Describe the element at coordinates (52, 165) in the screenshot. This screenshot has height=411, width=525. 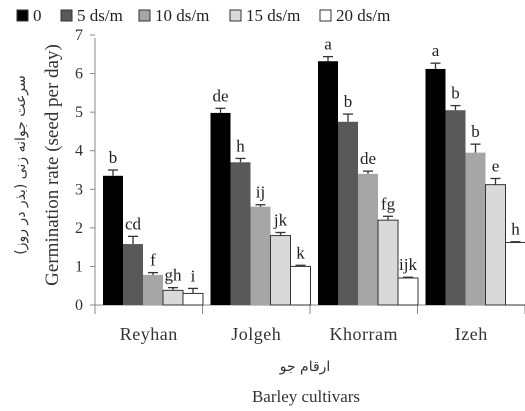
I see `y-axis-title: Germination rate (seed per day)` at that location.